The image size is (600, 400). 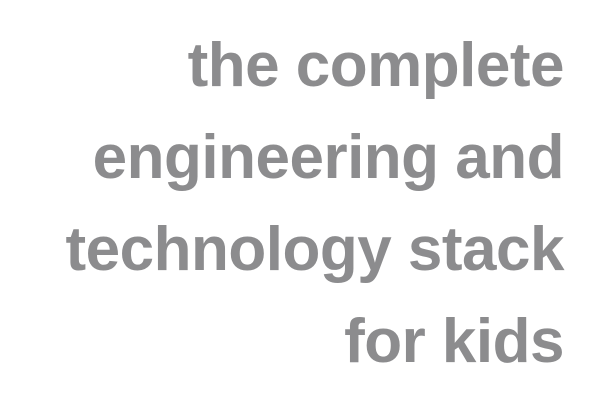 What do you see at coordinates (328, 157) in the screenshot?
I see `headline-line-2: engineering and` at bounding box center [328, 157].